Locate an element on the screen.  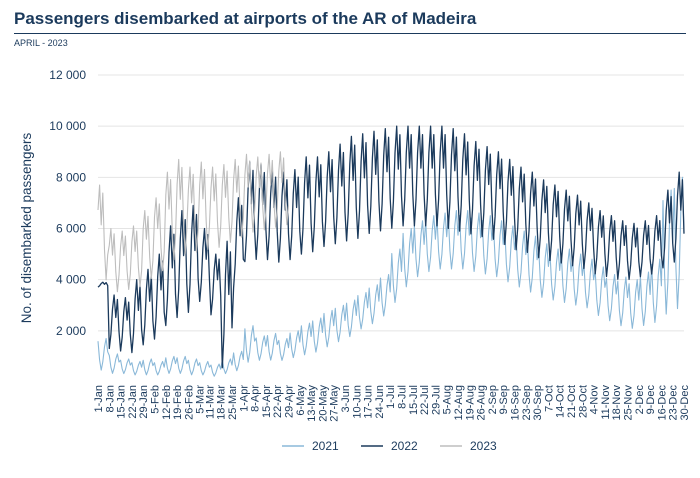
x-tick-label: 29-Jan is located at coordinates (144, 402).